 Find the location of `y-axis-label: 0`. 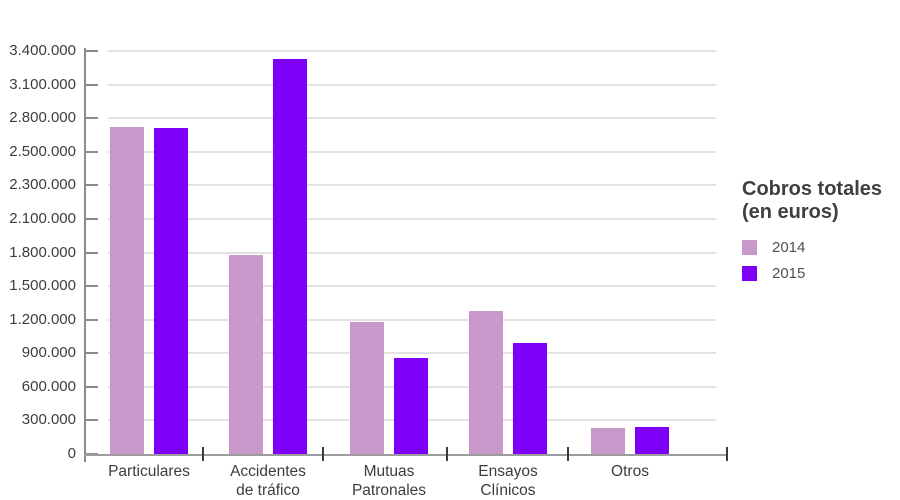

y-axis-label: 0 is located at coordinates (71, 453).